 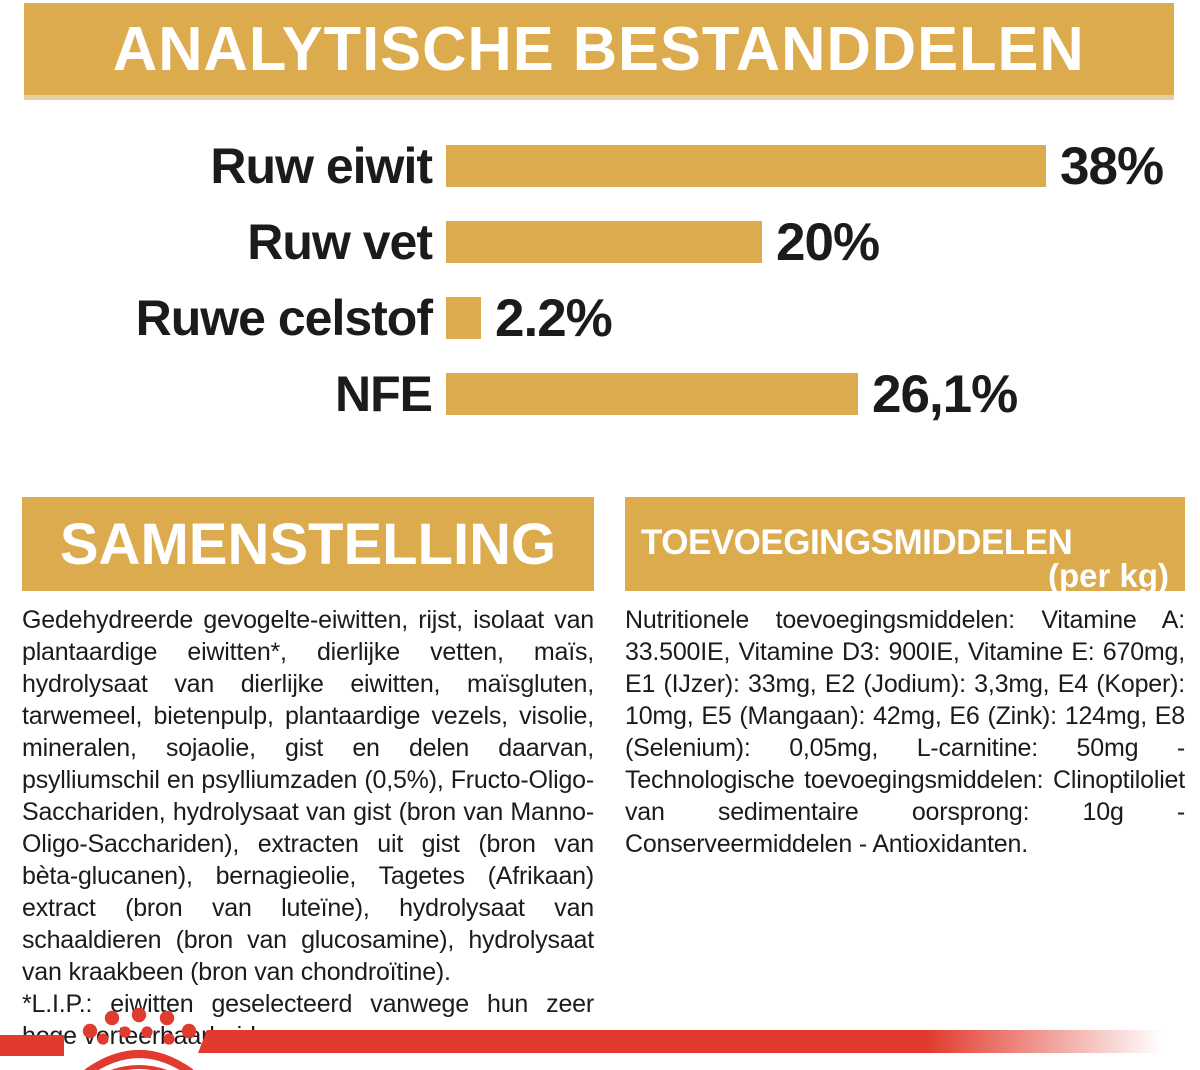 What do you see at coordinates (1108, 575) in the screenshot?
I see `additives-per-kg-label: (per kg)` at bounding box center [1108, 575].